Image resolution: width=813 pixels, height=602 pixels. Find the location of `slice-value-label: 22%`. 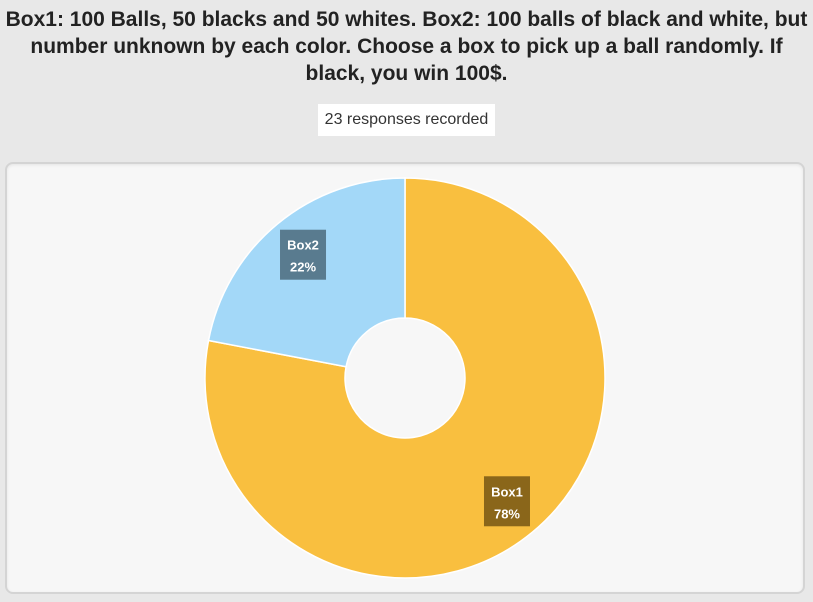

slice-value-label: 22% is located at coordinates (303, 267).